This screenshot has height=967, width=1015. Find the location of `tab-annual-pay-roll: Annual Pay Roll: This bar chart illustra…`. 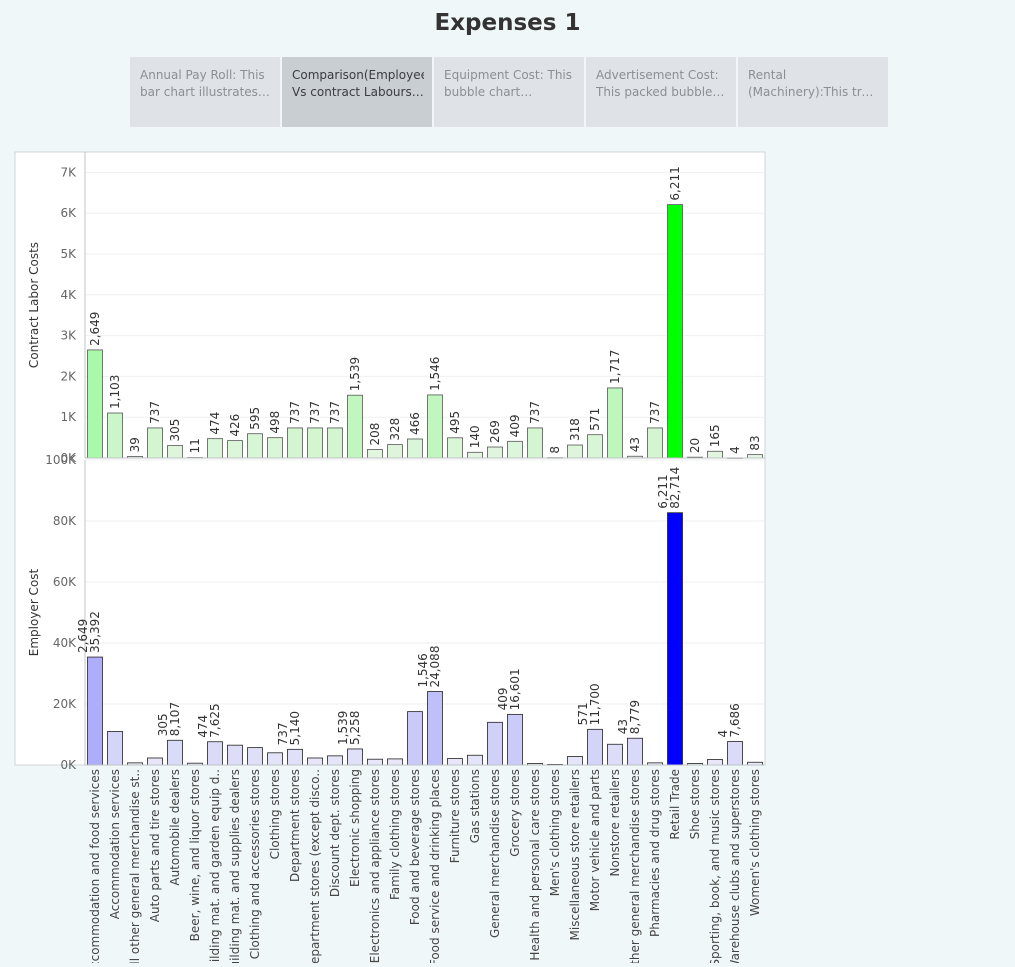

tab-annual-pay-roll: Annual Pay Roll: This bar chart illustra… is located at coordinates (205, 92).